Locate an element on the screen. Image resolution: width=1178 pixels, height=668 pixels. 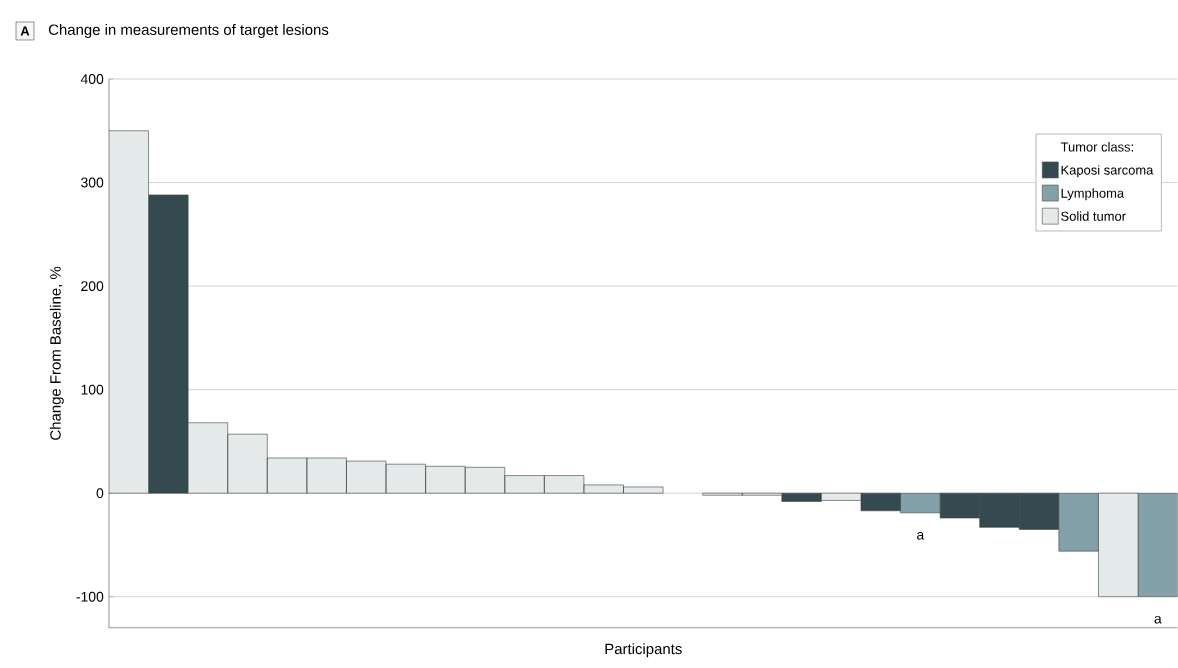
y-tick-label: 300 is located at coordinates (92, 182).